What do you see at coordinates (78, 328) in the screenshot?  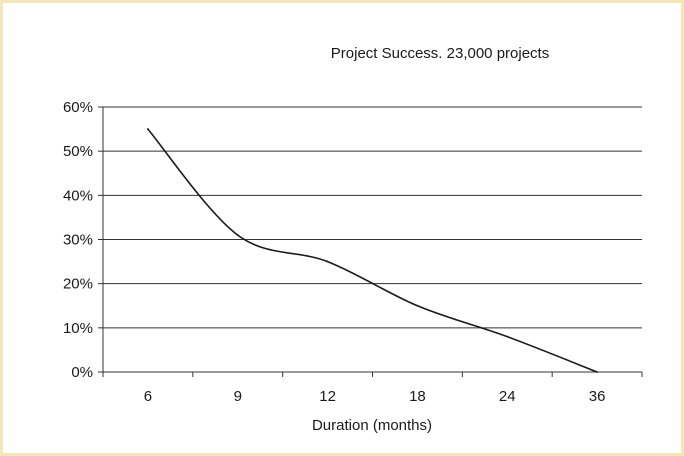 I see `y-tick-label: 10%` at bounding box center [78, 328].